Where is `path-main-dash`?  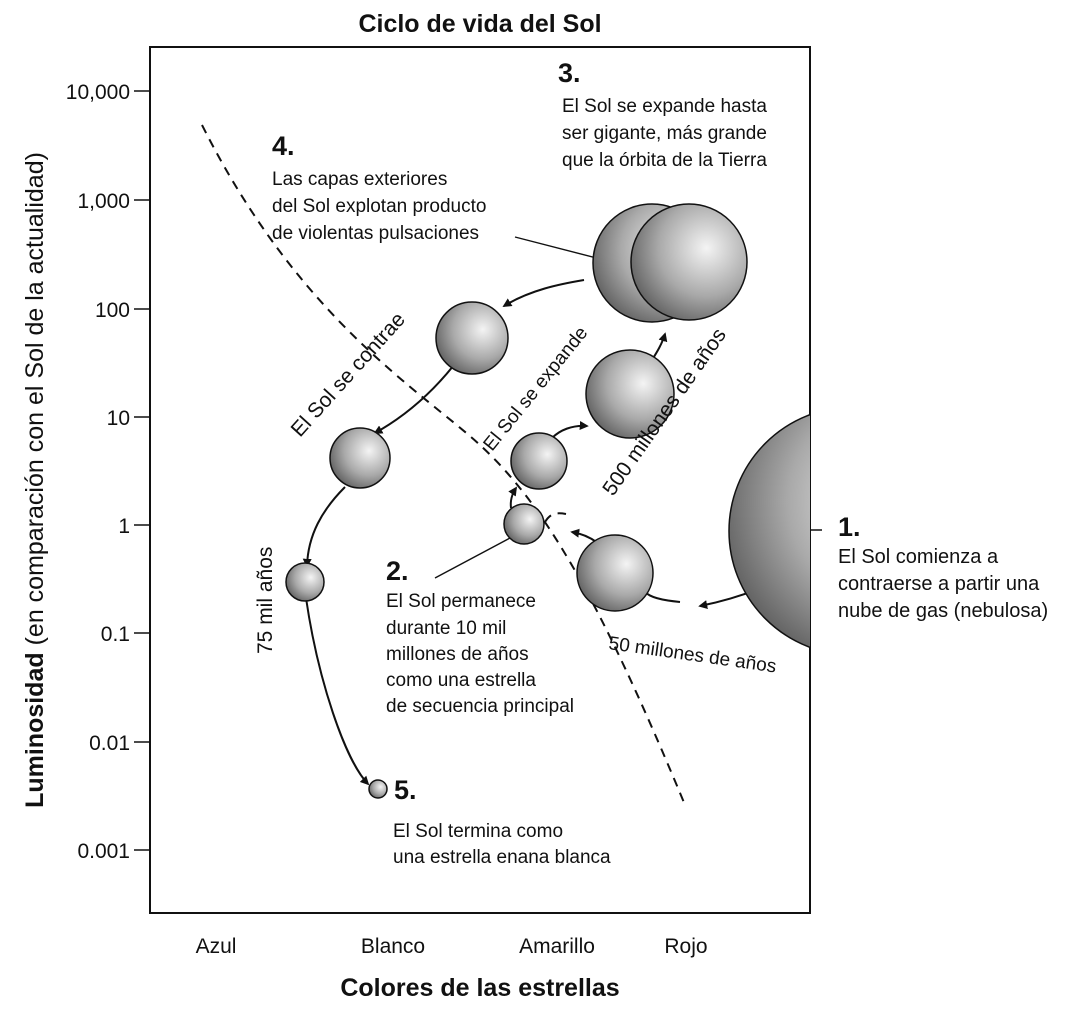 path-main-dash is located at coordinates (555, 517).